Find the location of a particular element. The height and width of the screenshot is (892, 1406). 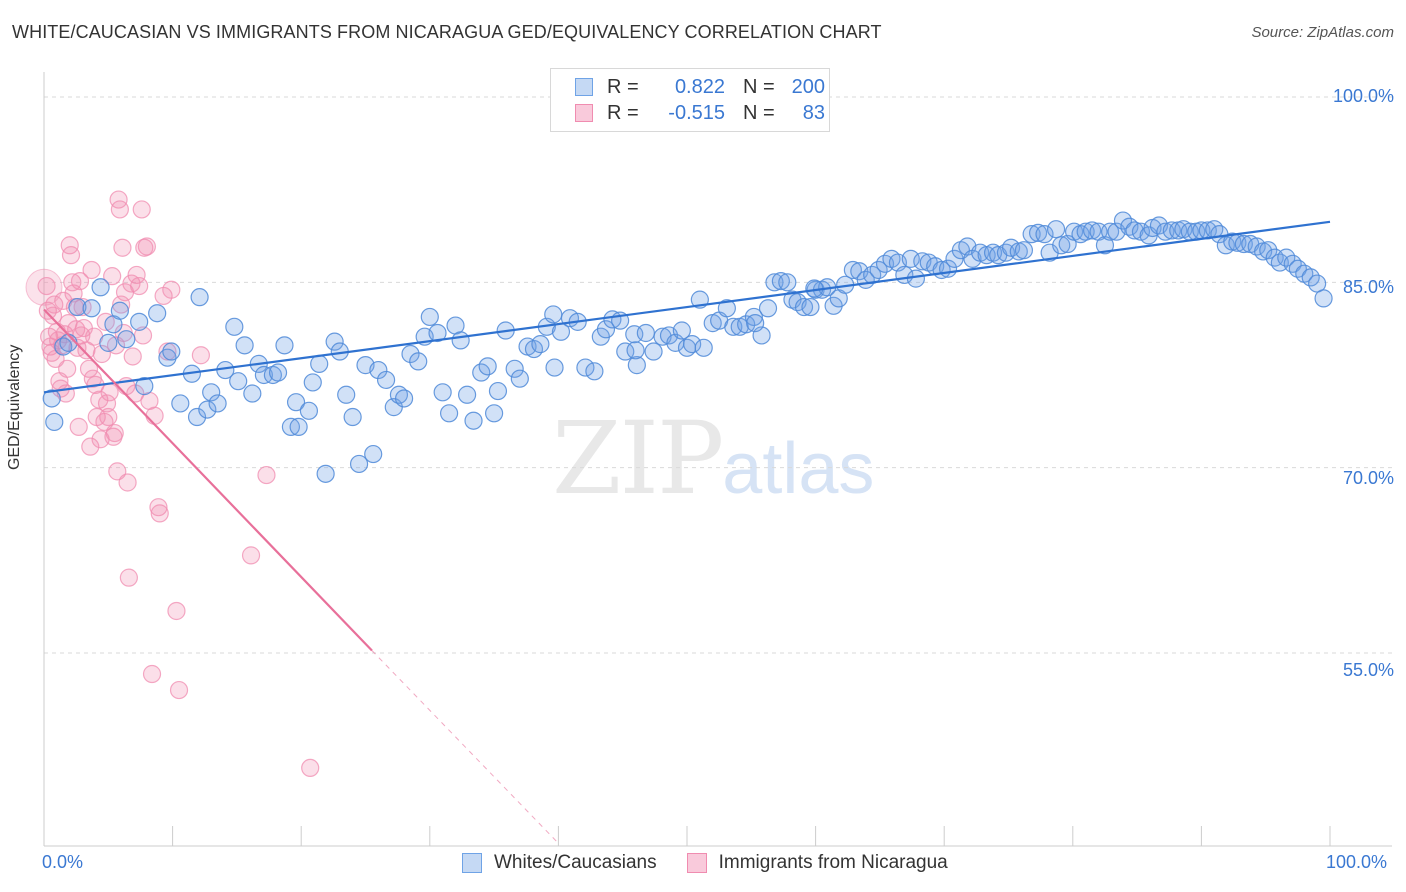

watermark-zip: ZIP is located at coordinates (638, 458).